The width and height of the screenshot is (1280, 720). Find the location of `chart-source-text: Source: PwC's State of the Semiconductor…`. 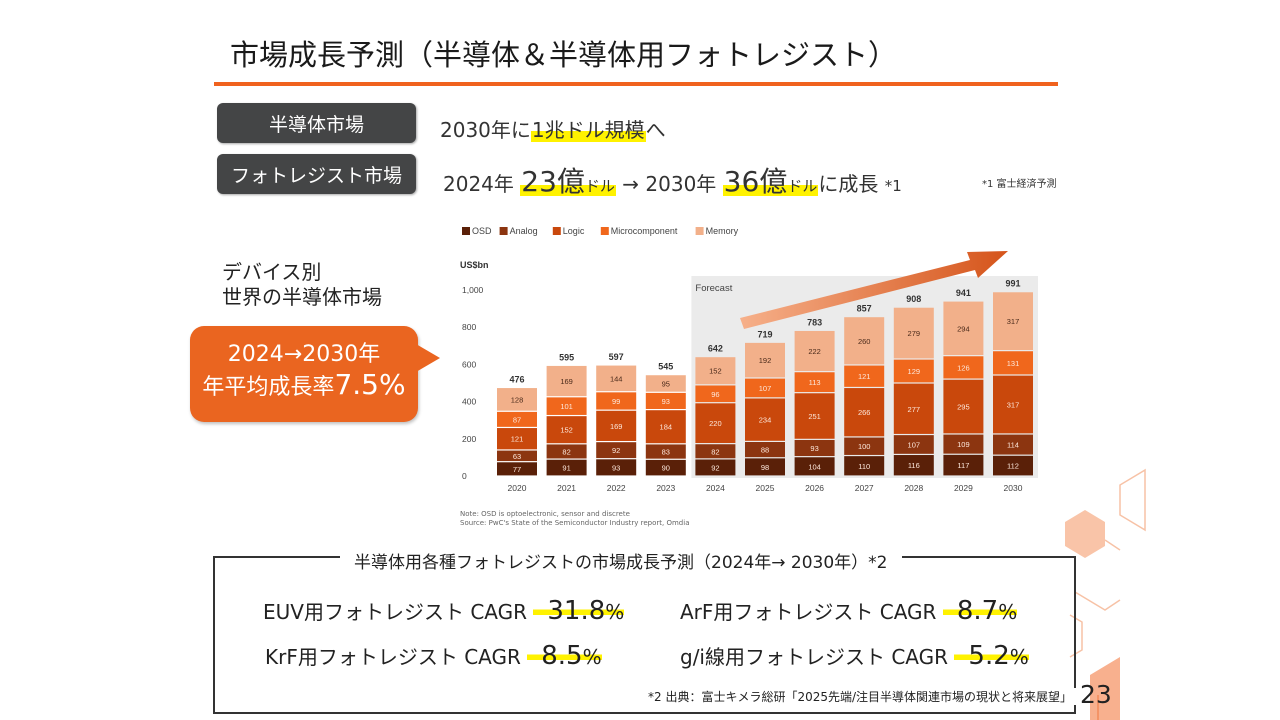

chart-source-text: Source: PwC's State of the Semiconductor… is located at coordinates (575, 523).